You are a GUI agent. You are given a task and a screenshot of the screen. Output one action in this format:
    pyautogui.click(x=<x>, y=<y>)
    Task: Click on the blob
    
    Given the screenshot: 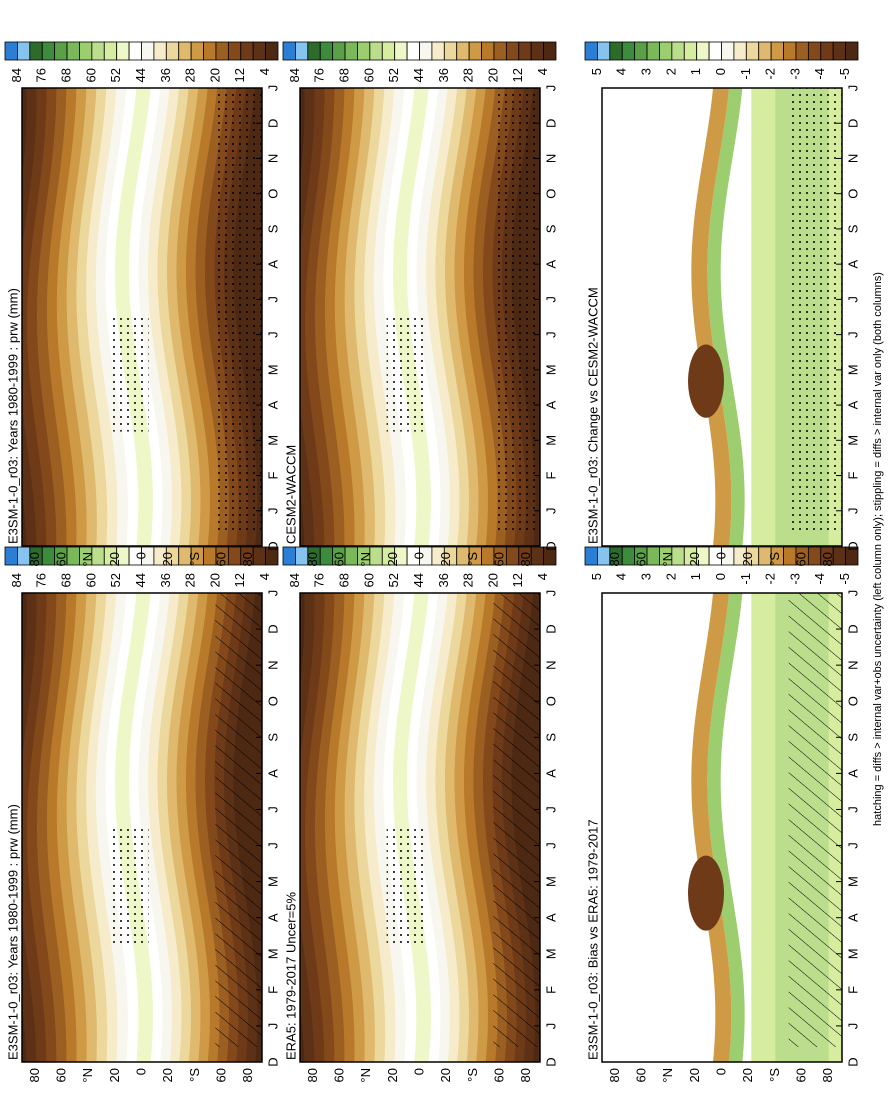 What is the action you would take?
    pyautogui.click(x=706, y=381)
    